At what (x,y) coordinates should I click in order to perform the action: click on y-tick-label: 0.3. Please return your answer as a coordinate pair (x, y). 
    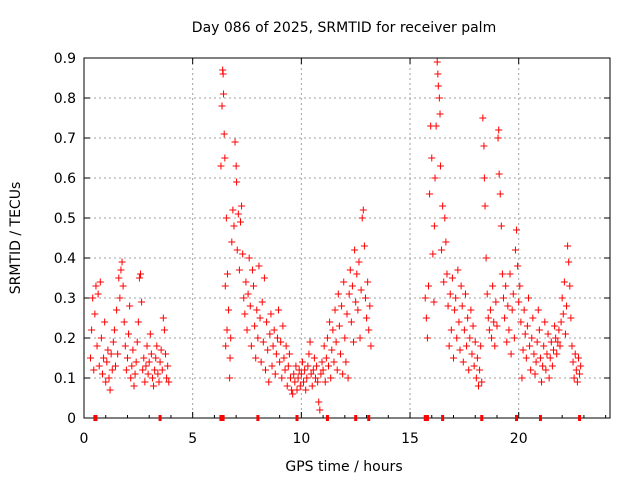
    Looking at the image, I should click on (65, 299).